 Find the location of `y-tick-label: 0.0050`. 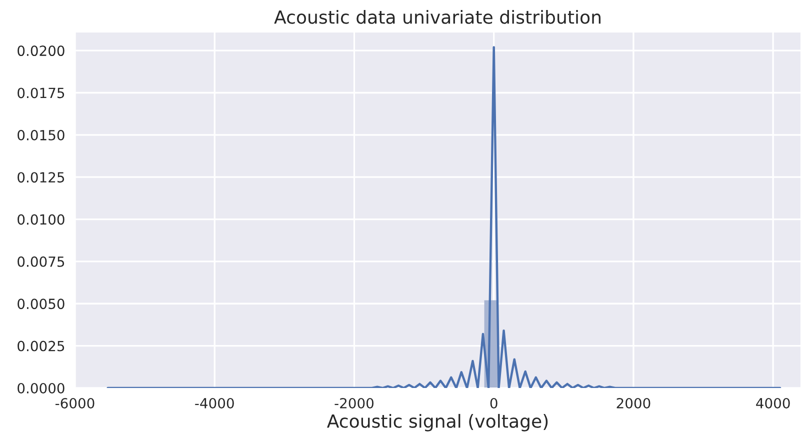

y-tick-label: 0.0050 is located at coordinates (41, 304).